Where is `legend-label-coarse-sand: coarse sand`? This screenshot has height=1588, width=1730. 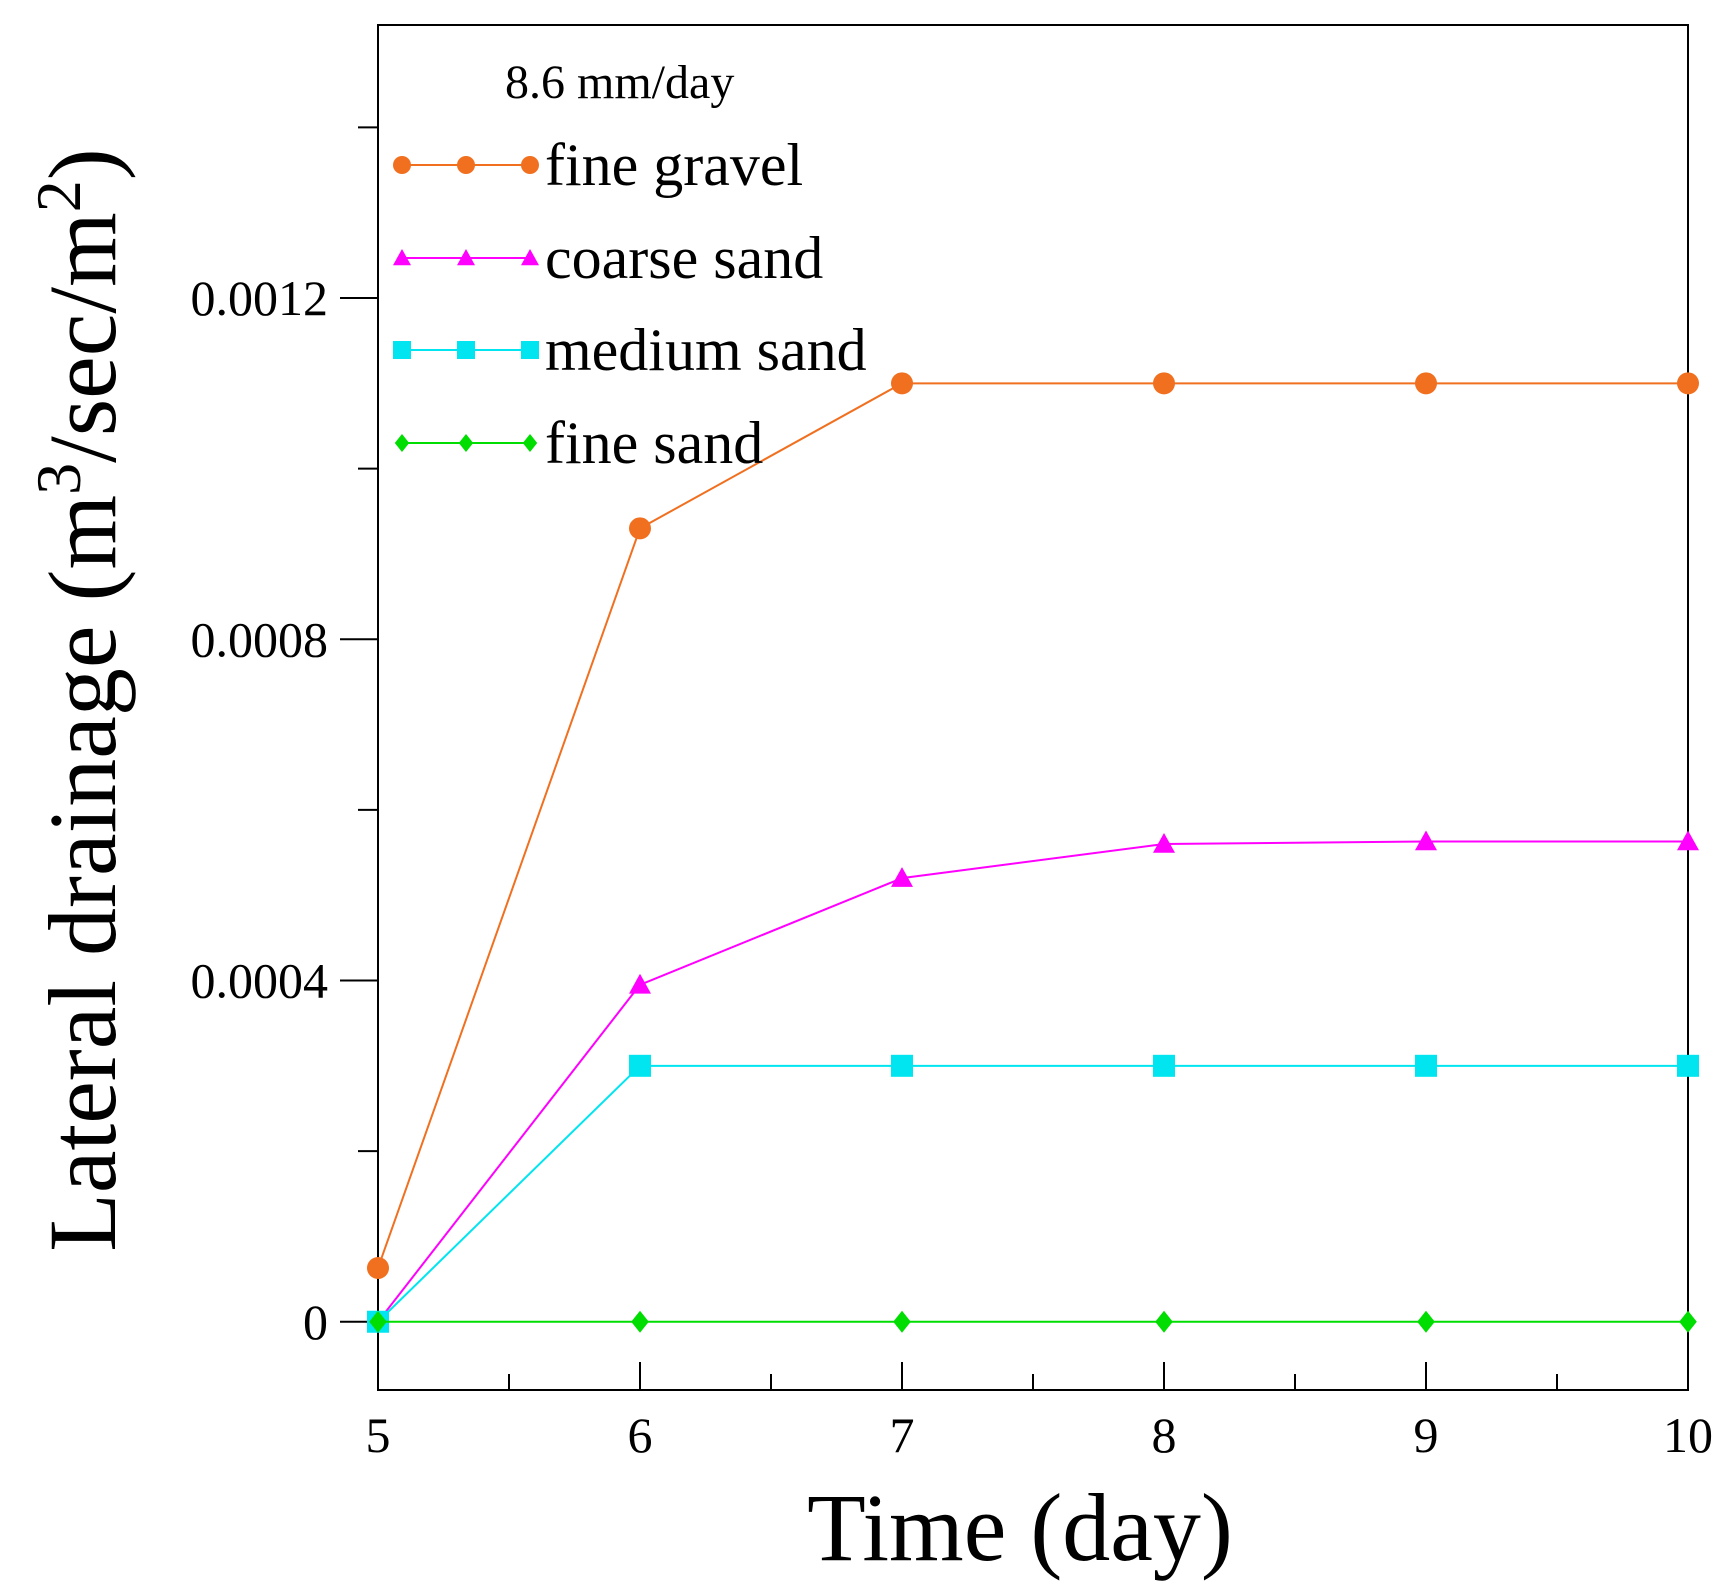
legend-label-coarse-sand: coarse sand is located at coordinates (684, 258).